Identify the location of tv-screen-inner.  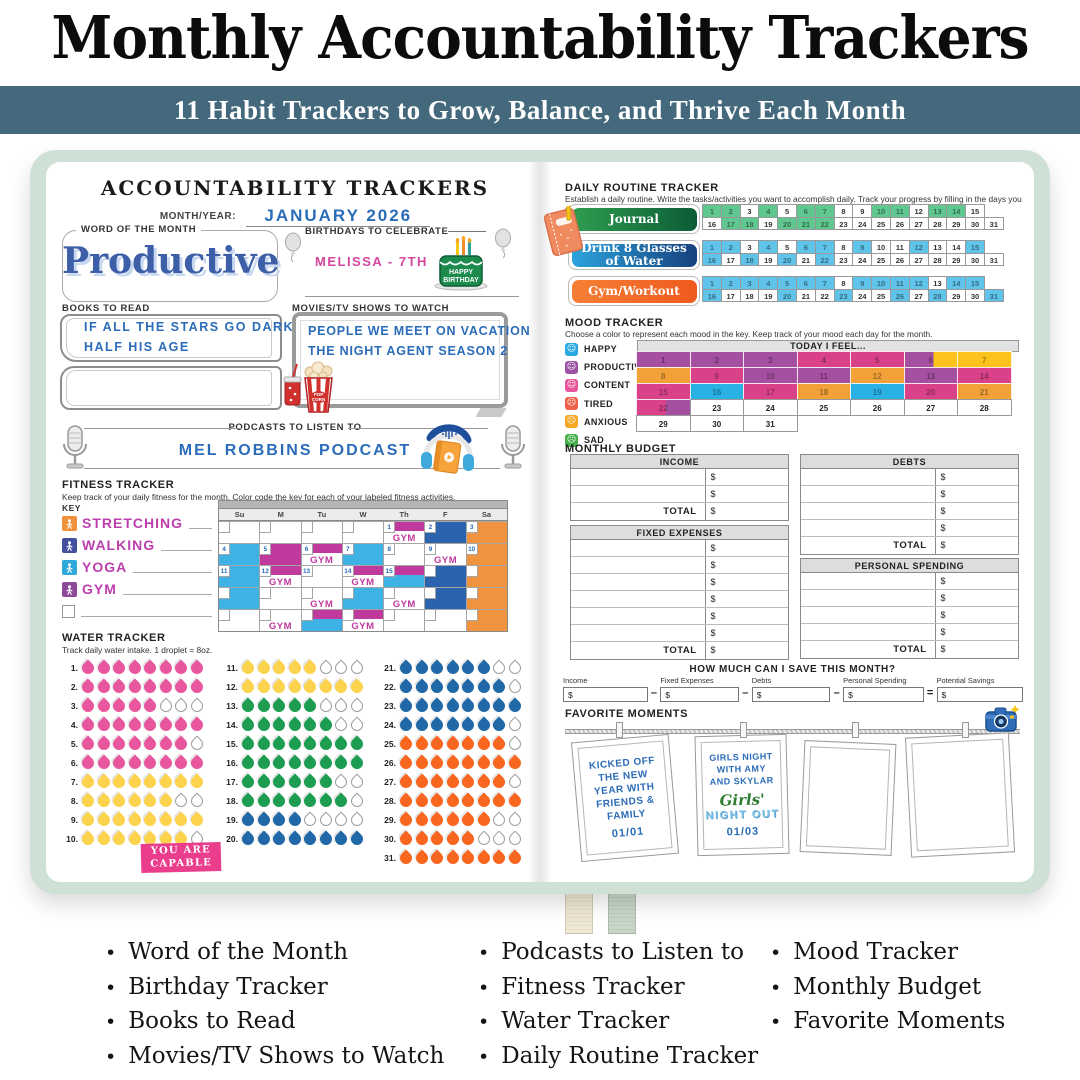
(400, 360).